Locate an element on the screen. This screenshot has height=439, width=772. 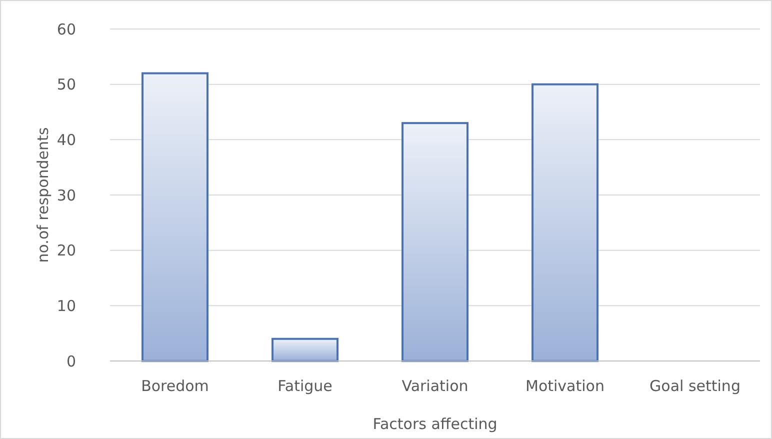
y-axis-title: no.of respondents is located at coordinates (43, 195).